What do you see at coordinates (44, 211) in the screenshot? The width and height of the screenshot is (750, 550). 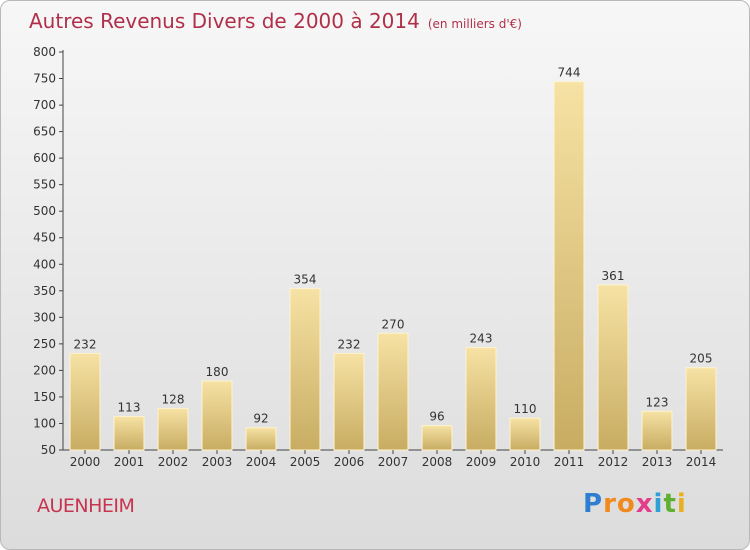 I see `y-tick-label: 500` at bounding box center [44, 211].